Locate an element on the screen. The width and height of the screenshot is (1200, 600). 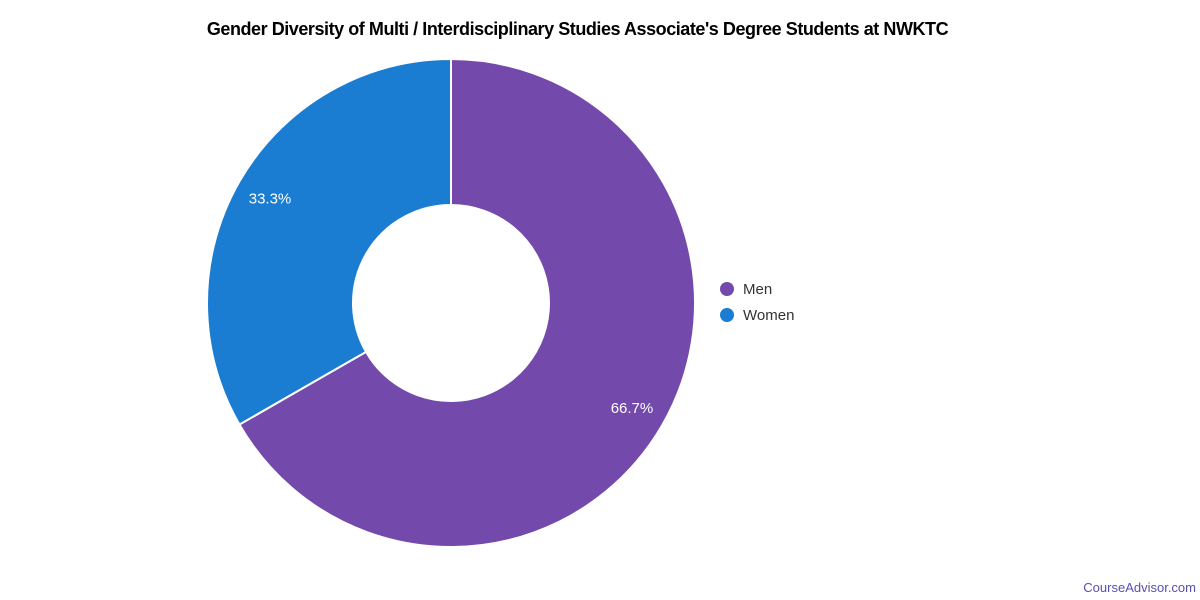
slice-label-women: 33.3% is located at coordinates (270, 199).